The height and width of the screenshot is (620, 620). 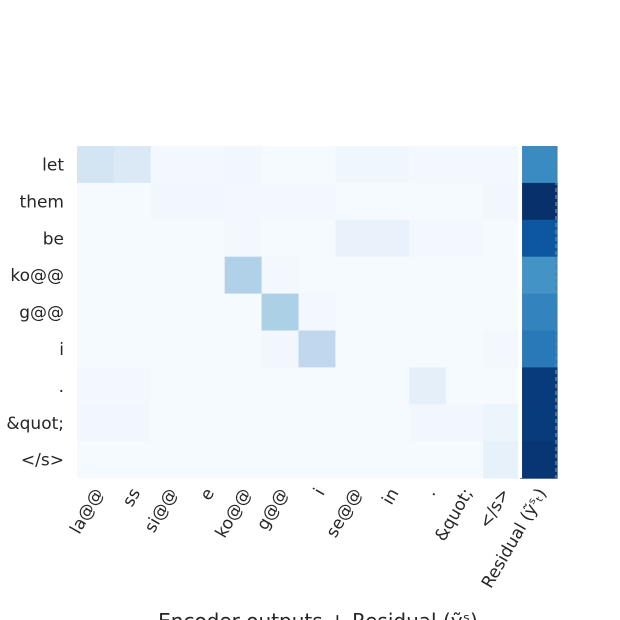 What do you see at coordinates (390, 496) in the screenshot?
I see `x-tick-label: in` at bounding box center [390, 496].